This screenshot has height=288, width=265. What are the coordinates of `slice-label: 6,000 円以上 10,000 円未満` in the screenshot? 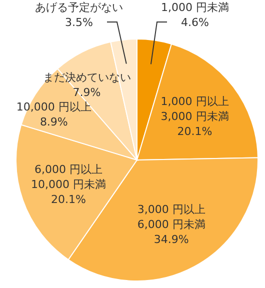 It's located at (68, 176).